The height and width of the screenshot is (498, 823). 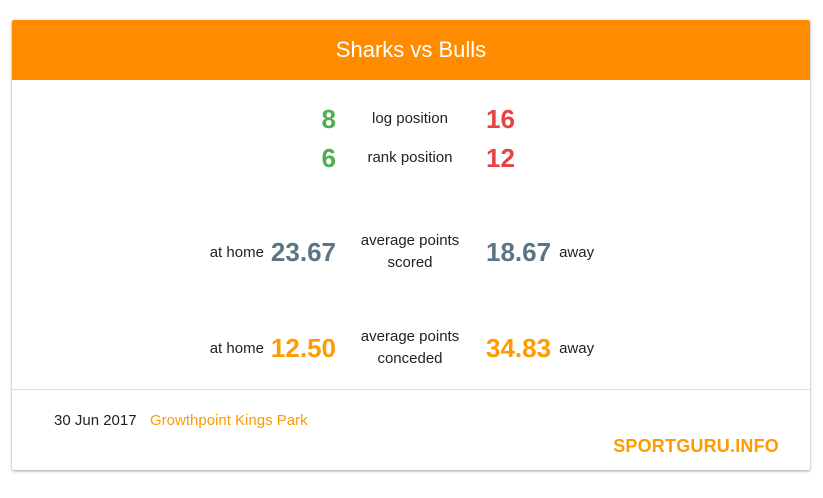 What do you see at coordinates (95, 420) in the screenshot?
I see `match-date: 30 Jun 2017` at bounding box center [95, 420].